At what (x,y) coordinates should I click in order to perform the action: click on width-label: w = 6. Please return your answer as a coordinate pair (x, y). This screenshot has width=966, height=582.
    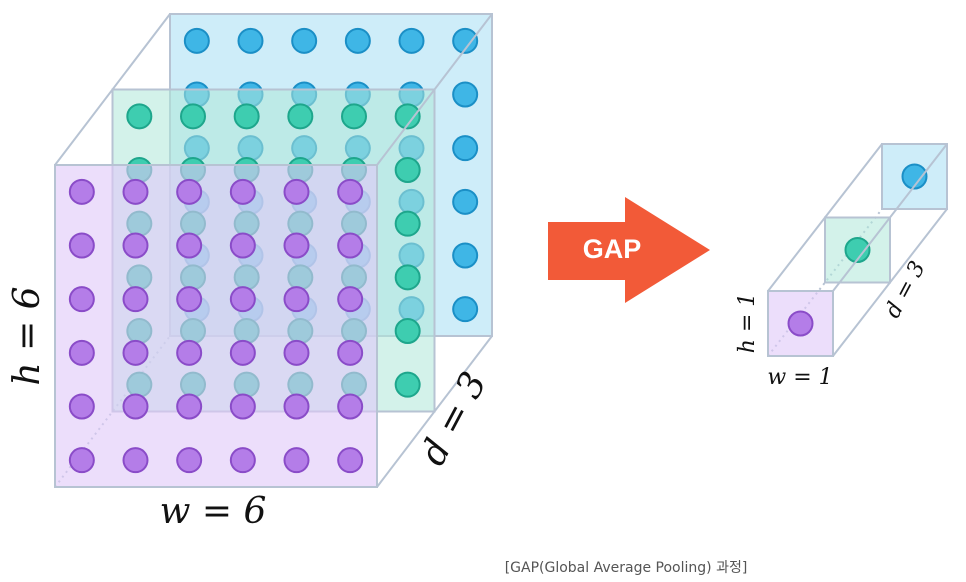
    Looking at the image, I should click on (213, 511).